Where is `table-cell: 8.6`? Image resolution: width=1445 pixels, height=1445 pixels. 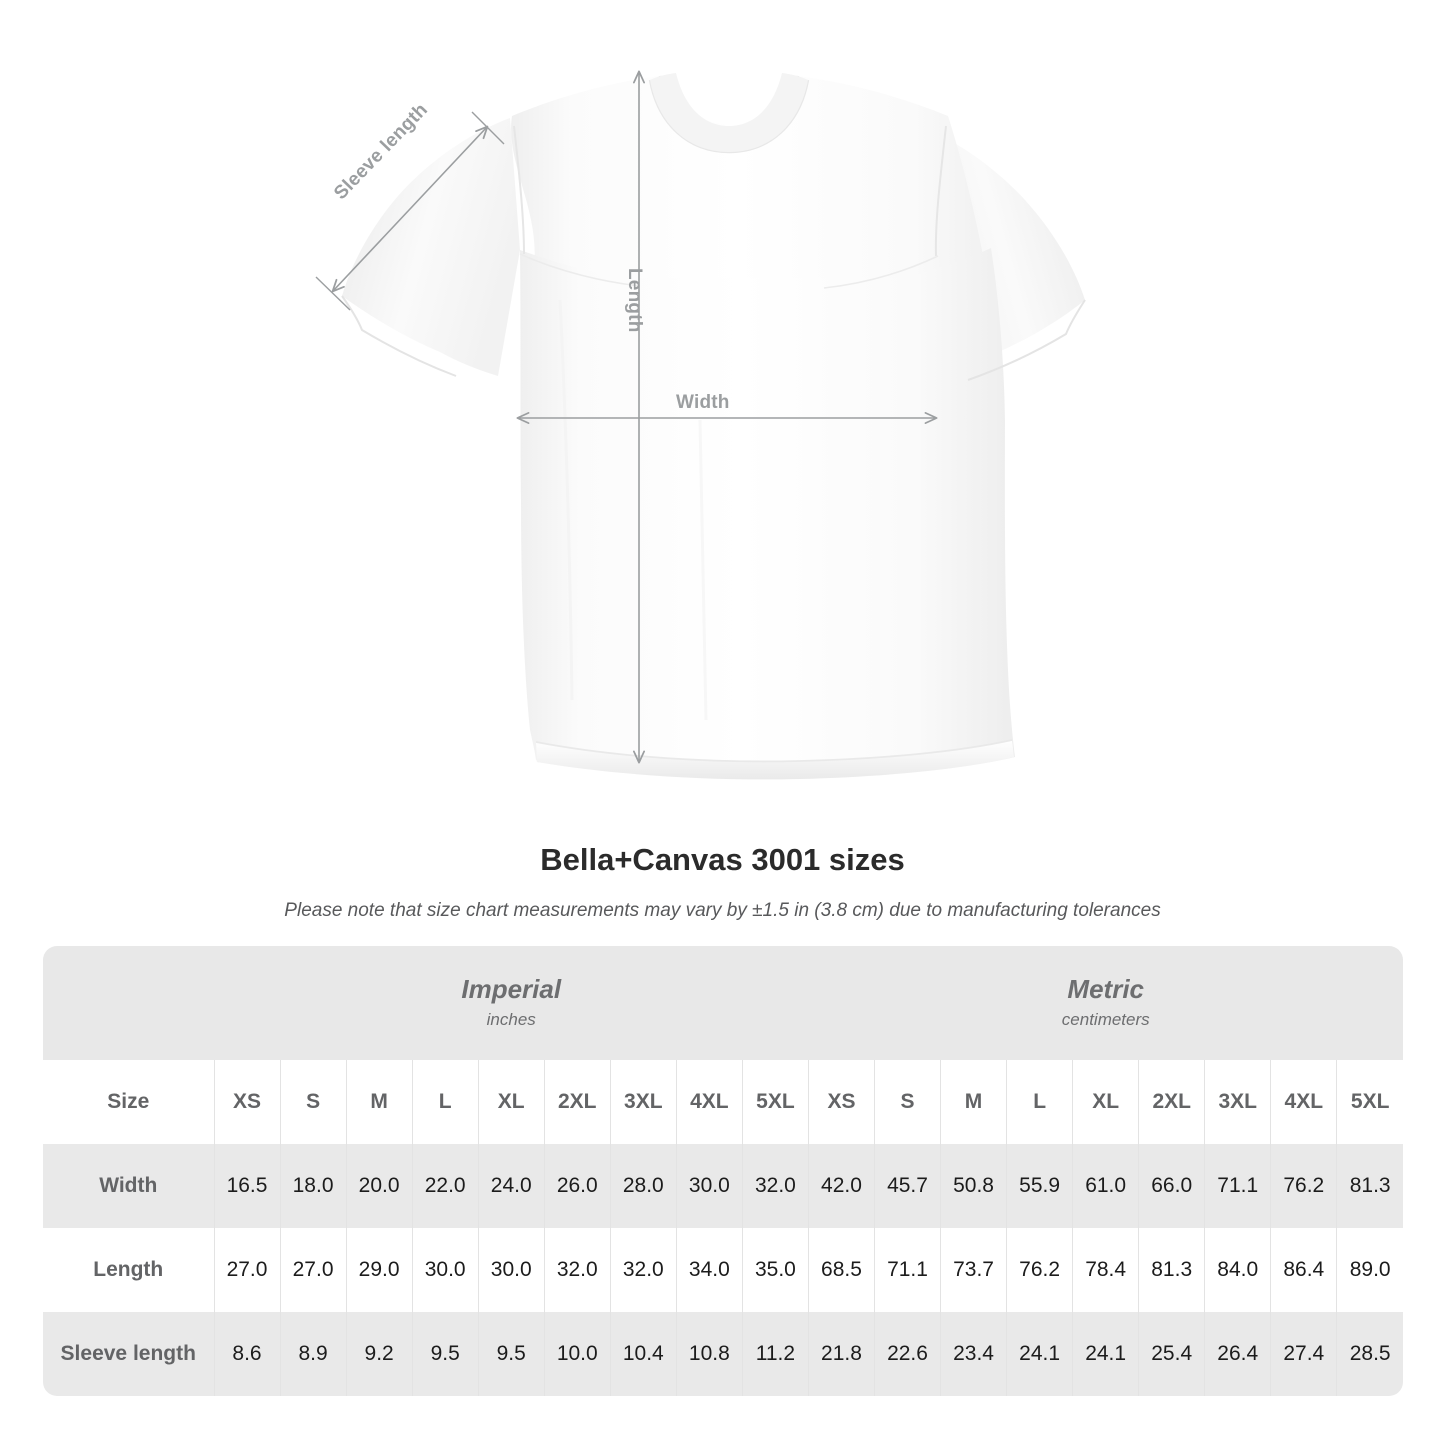 table-cell: 8.6 is located at coordinates (247, 1354).